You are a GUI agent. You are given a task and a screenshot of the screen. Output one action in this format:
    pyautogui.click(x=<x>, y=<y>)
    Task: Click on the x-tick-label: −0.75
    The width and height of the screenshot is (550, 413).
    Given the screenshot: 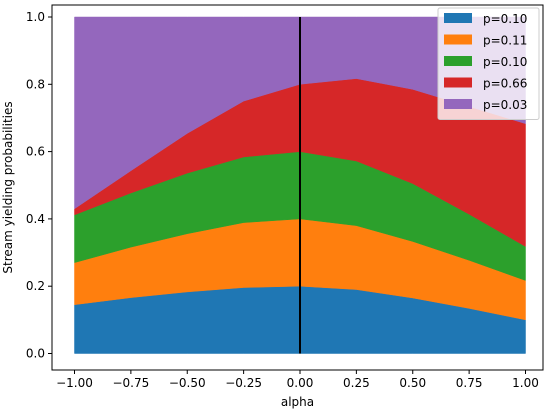 What is the action you would take?
    pyautogui.click(x=130, y=383)
    